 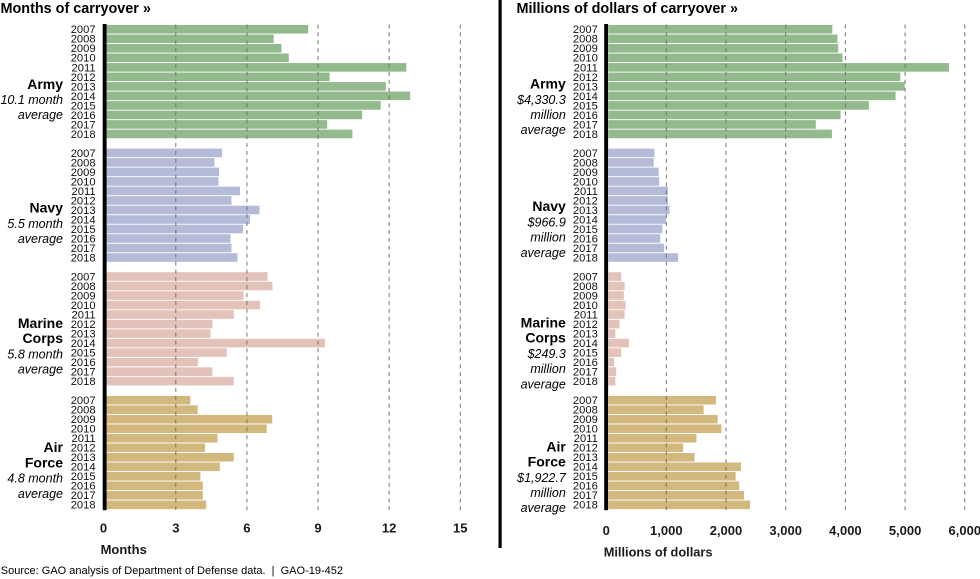 What do you see at coordinates (666, 530) in the screenshot?
I see `svg-text: 1,000` at bounding box center [666, 530].